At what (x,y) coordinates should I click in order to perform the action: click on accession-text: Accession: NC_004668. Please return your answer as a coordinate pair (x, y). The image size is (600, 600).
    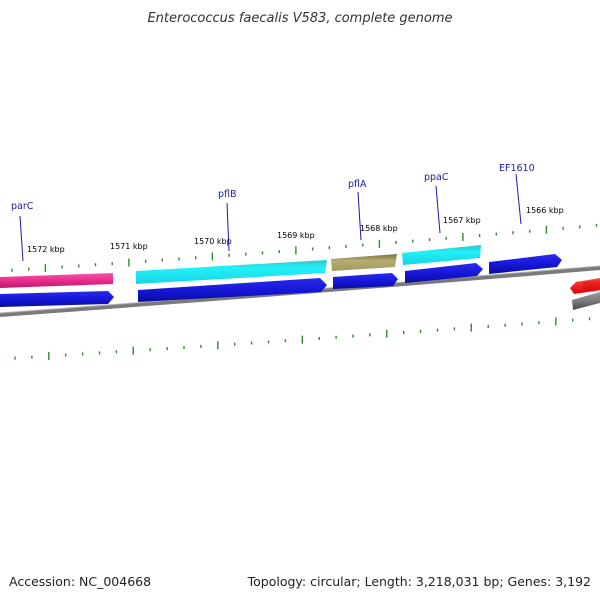
    Looking at the image, I should click on (80, 581).